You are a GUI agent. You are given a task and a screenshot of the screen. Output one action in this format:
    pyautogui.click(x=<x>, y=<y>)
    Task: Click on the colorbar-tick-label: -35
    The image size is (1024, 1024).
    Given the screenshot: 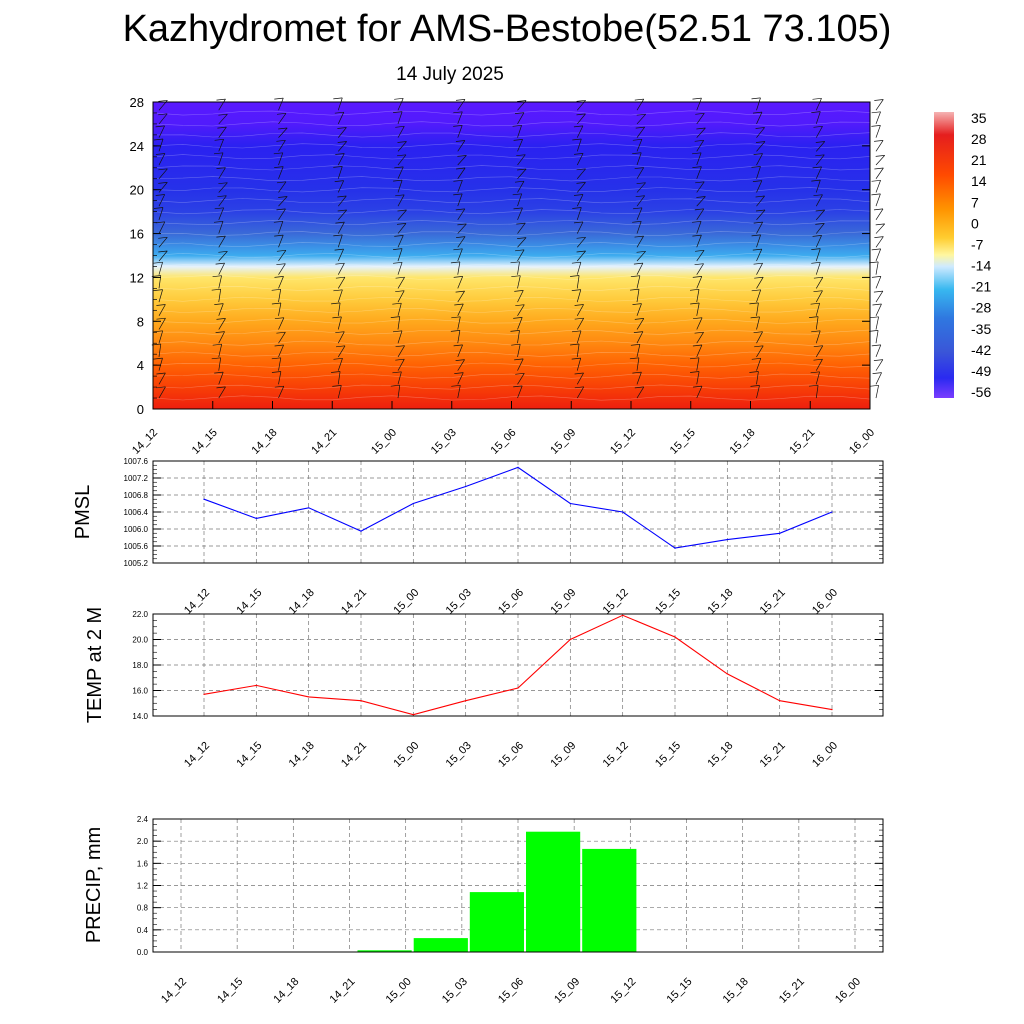 What is the action you would take?
    pyautogui.click(x=981, y=329)
    